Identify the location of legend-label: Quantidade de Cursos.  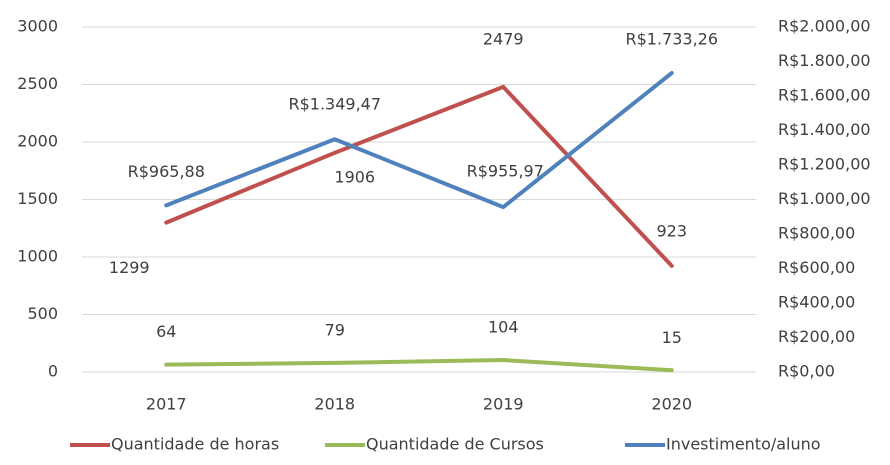
(455, 444).